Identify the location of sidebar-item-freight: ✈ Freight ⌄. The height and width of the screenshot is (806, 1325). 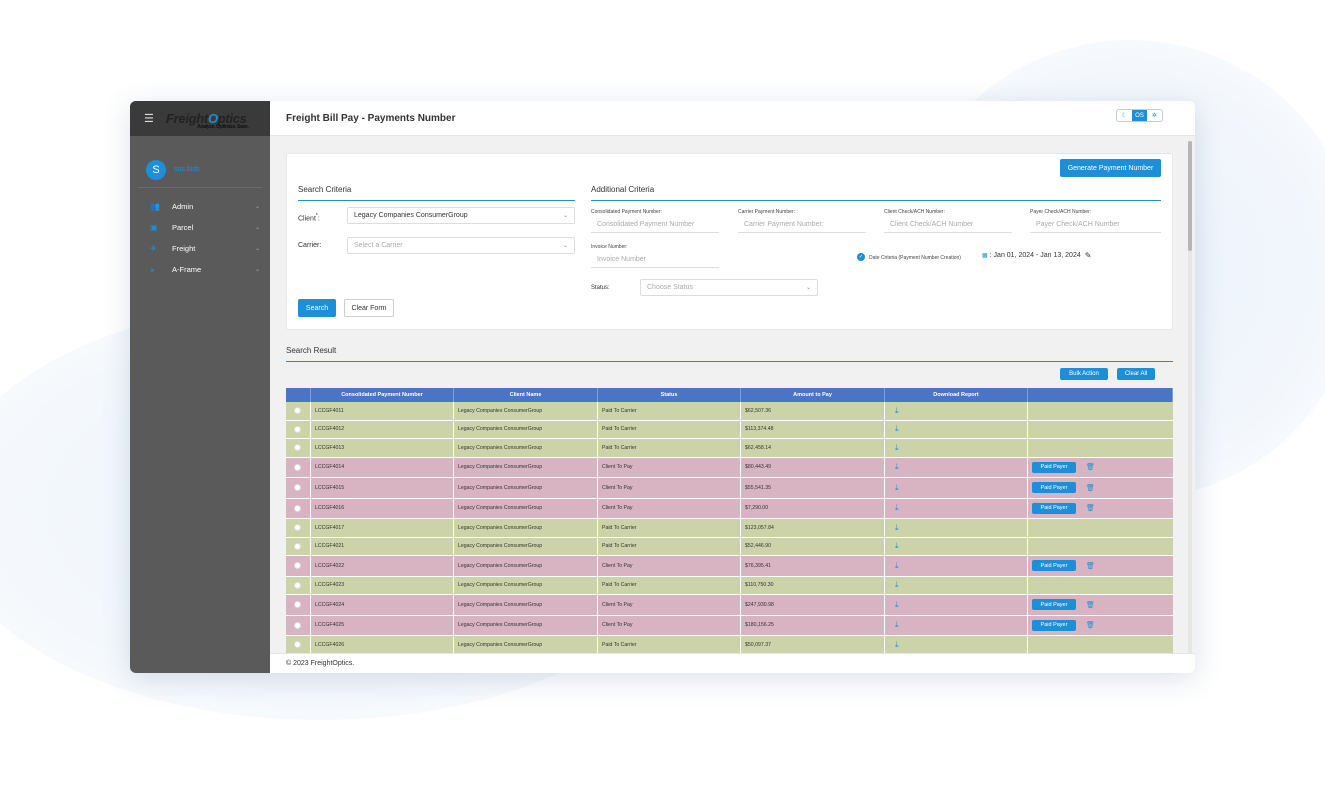
(200, 248).